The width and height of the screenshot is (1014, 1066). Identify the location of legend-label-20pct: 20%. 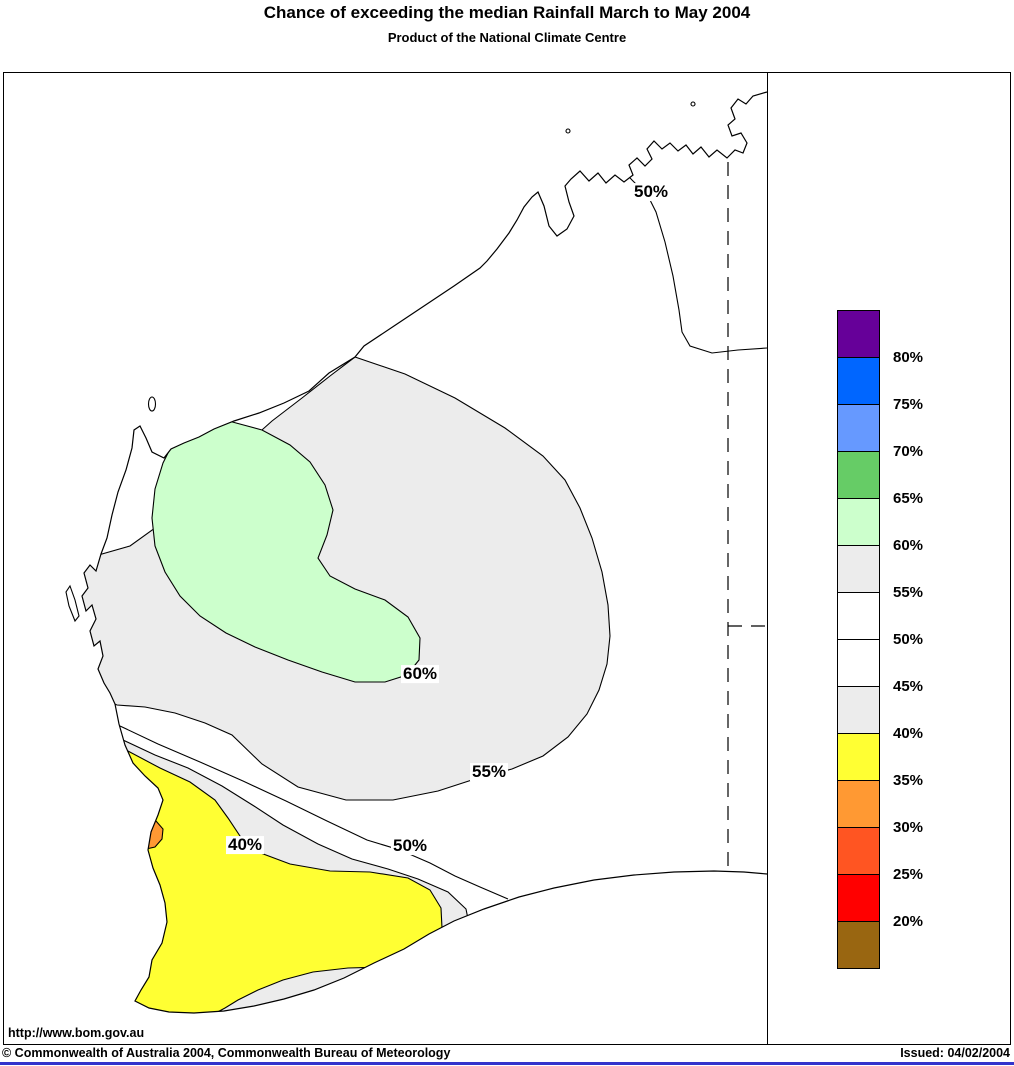
(908, 921).